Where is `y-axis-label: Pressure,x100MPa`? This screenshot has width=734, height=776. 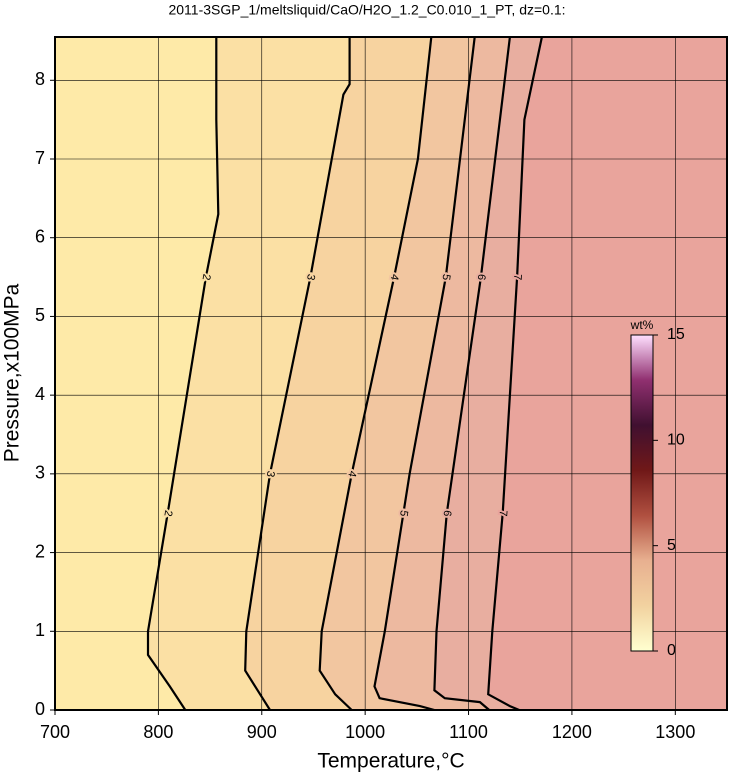 y-axis-label: Pressure,x100MPa is located at coordinates (12, 372).